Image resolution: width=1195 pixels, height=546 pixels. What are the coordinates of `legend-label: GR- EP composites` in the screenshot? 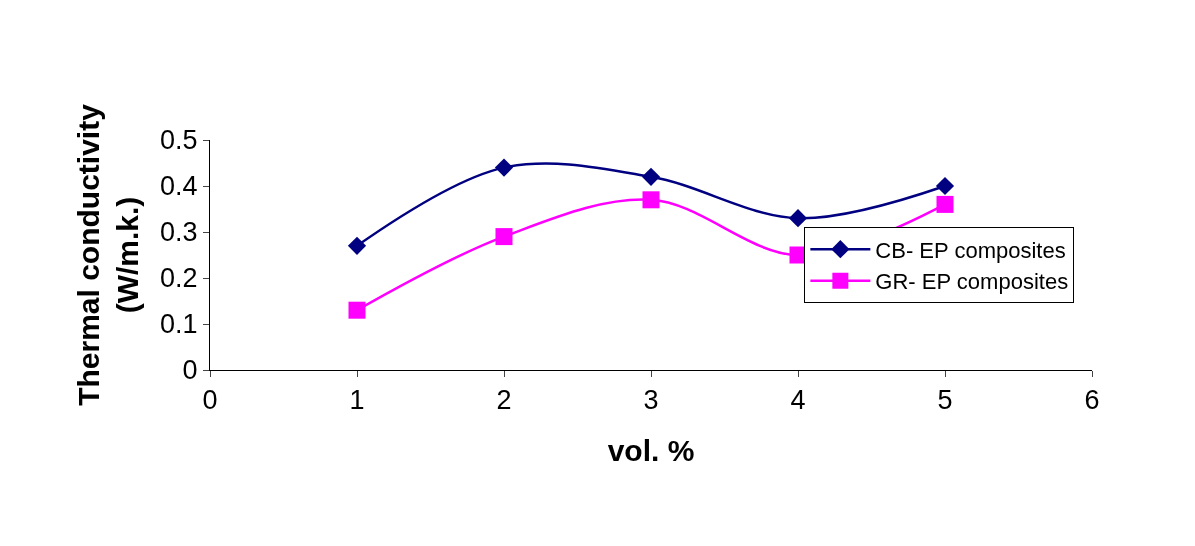 It's located at (972, 282).